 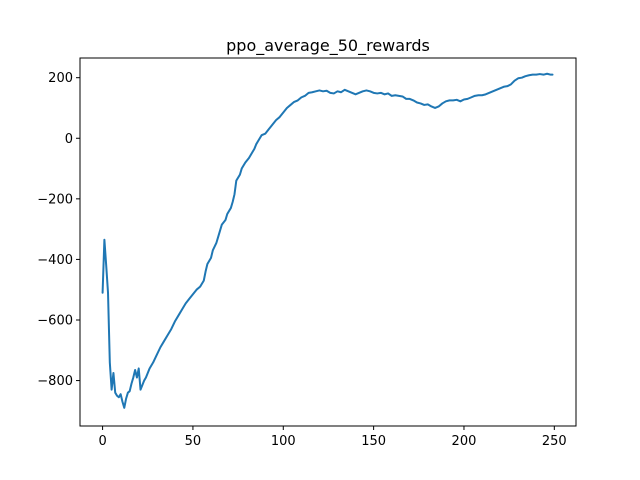 I want to click on y-tick-label: 0, so click(x=69, y=139).